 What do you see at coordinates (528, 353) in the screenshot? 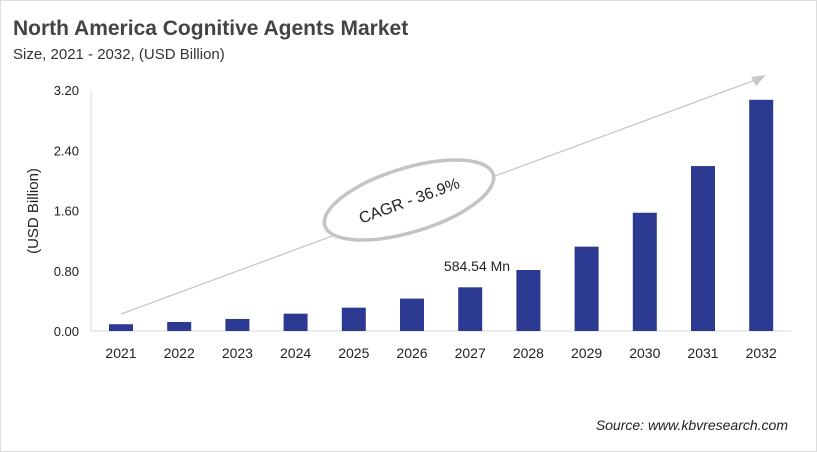
I see `x-tick-label: 2028` at bounding box center [528, 353].